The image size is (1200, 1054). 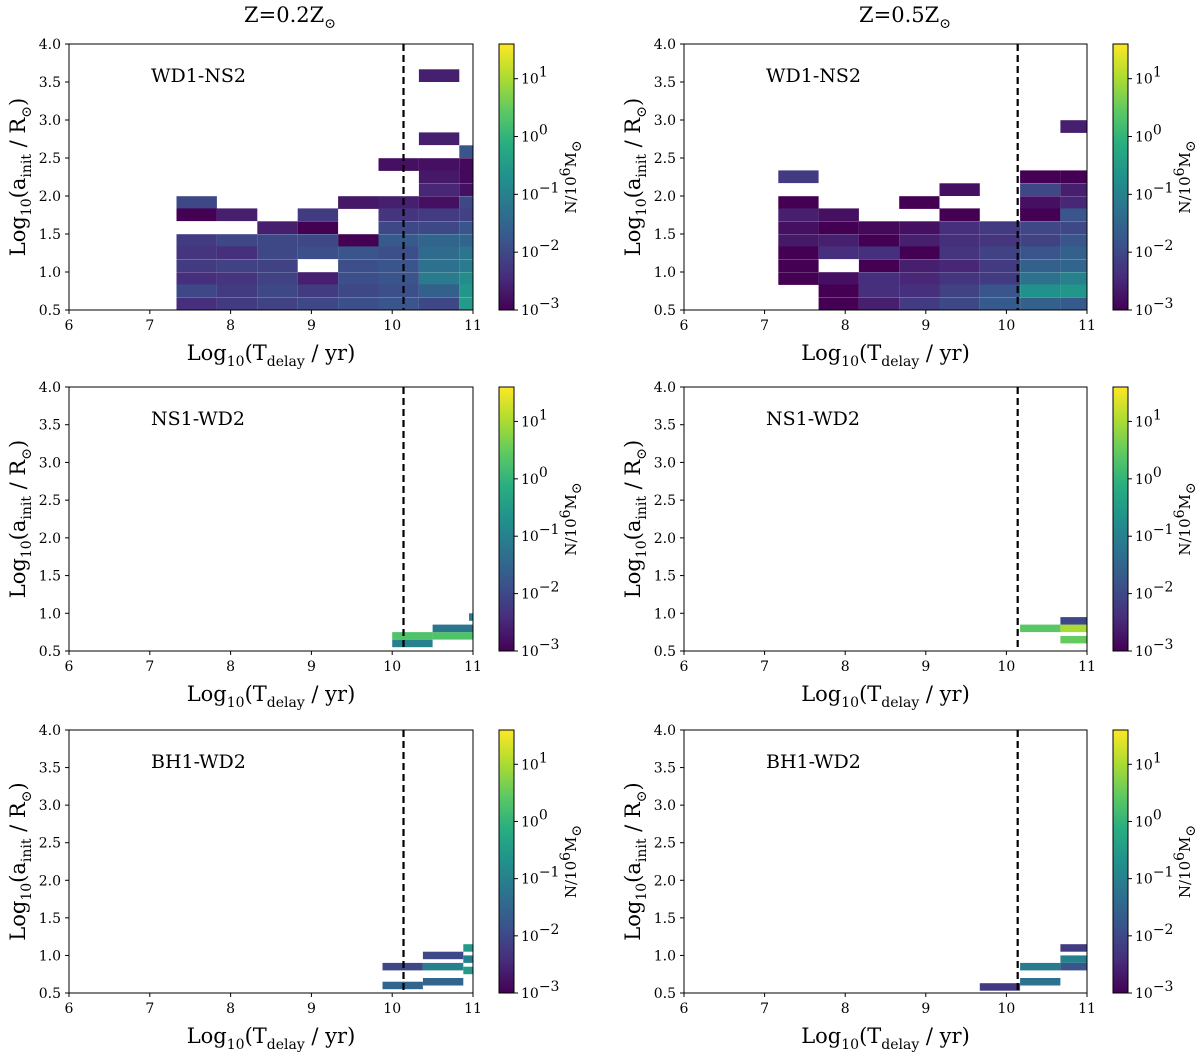 I want to click on y-tick-label: 2.5, so click(x=665, y=159).